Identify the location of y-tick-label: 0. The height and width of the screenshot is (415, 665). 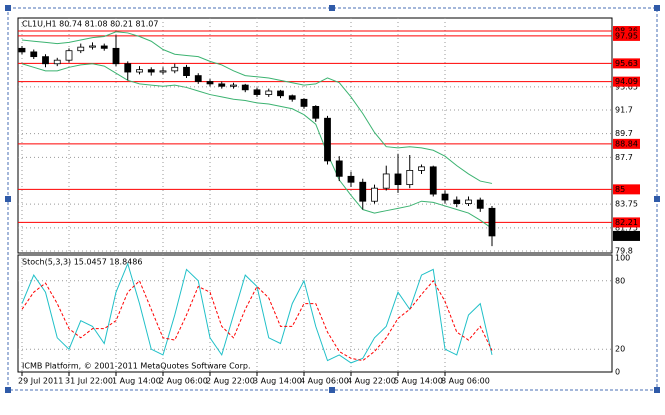
(617, 372).